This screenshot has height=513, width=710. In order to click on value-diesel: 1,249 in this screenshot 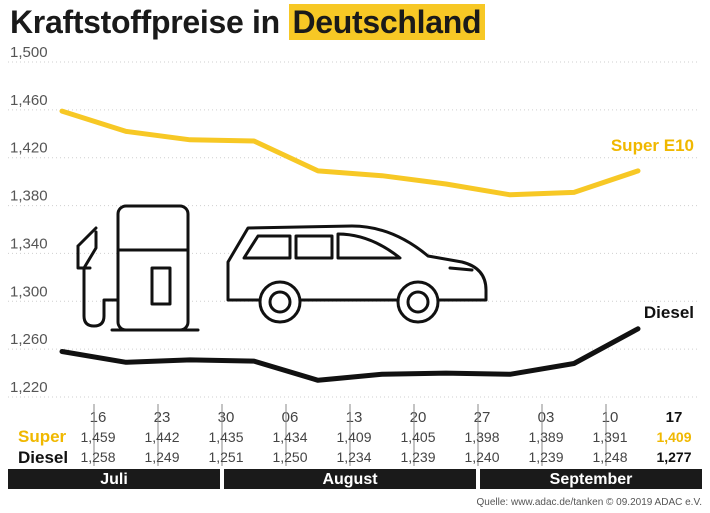, I will do `click(161, 457)`.